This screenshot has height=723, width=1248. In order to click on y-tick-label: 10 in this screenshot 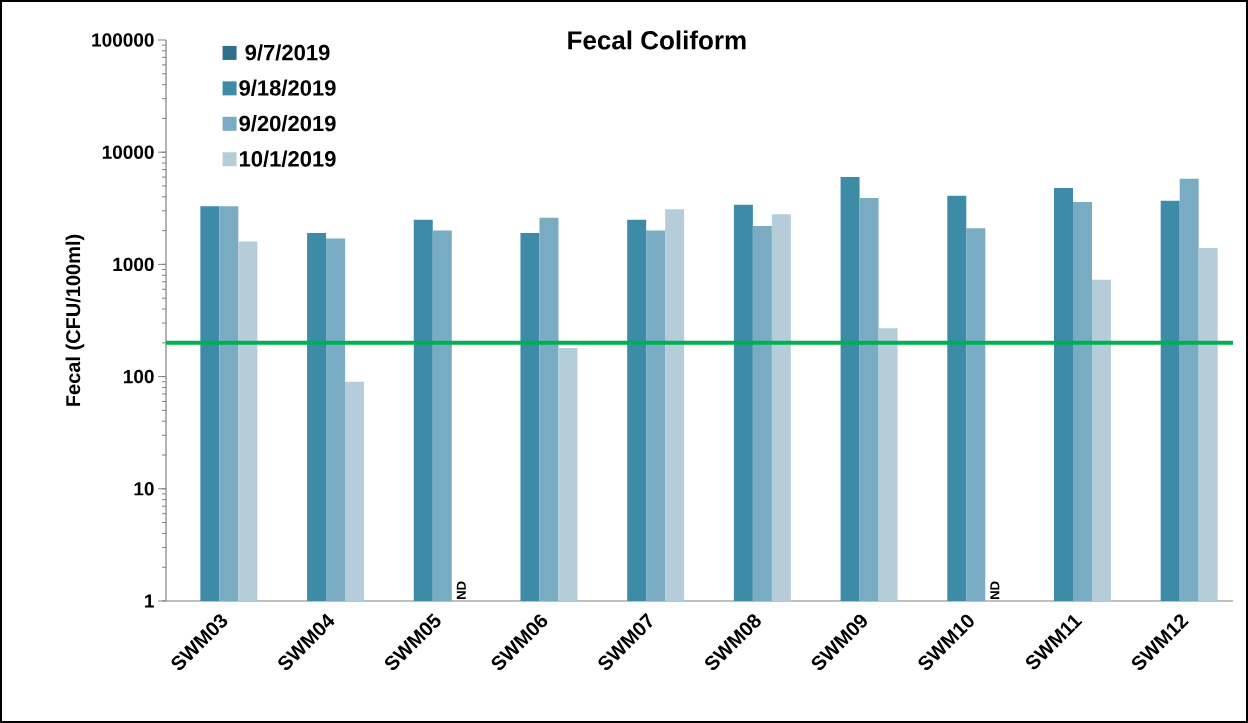, I will do `click(144, 489)`.